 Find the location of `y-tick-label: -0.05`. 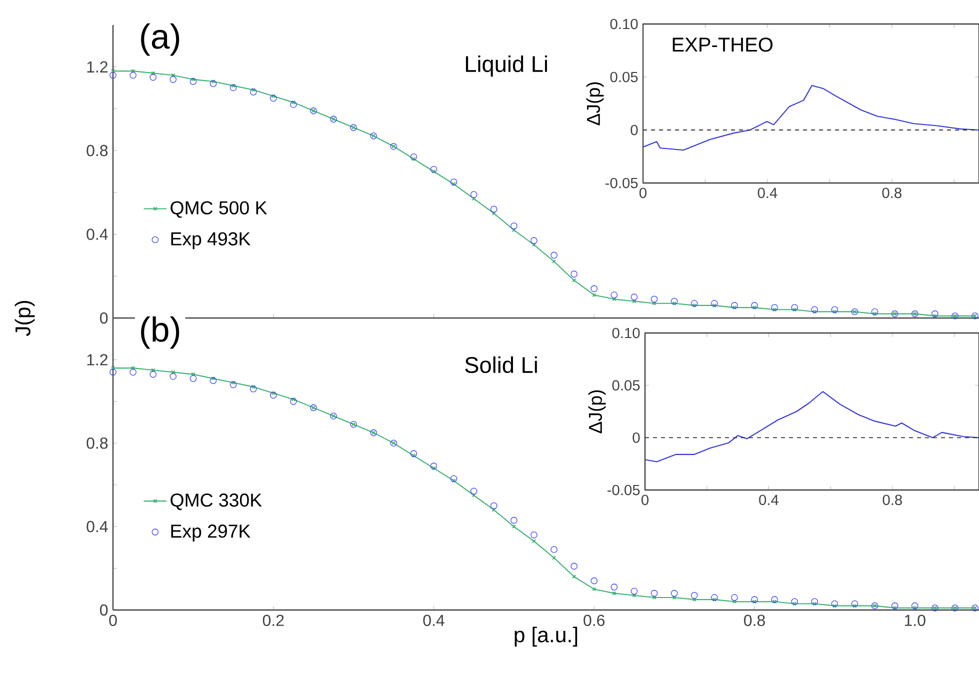

y-tick-label: -0.05 is located at coordinates (624, 490).